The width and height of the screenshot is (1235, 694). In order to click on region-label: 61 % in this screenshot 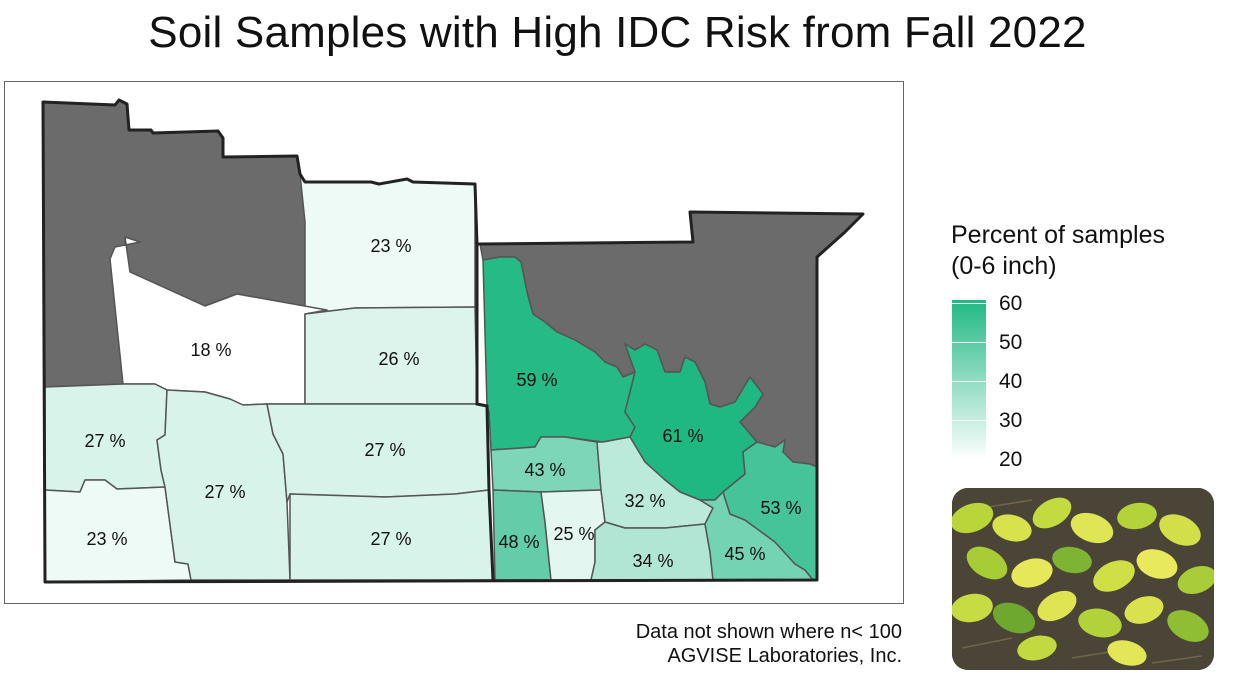, I will do `click(682, 436)`.